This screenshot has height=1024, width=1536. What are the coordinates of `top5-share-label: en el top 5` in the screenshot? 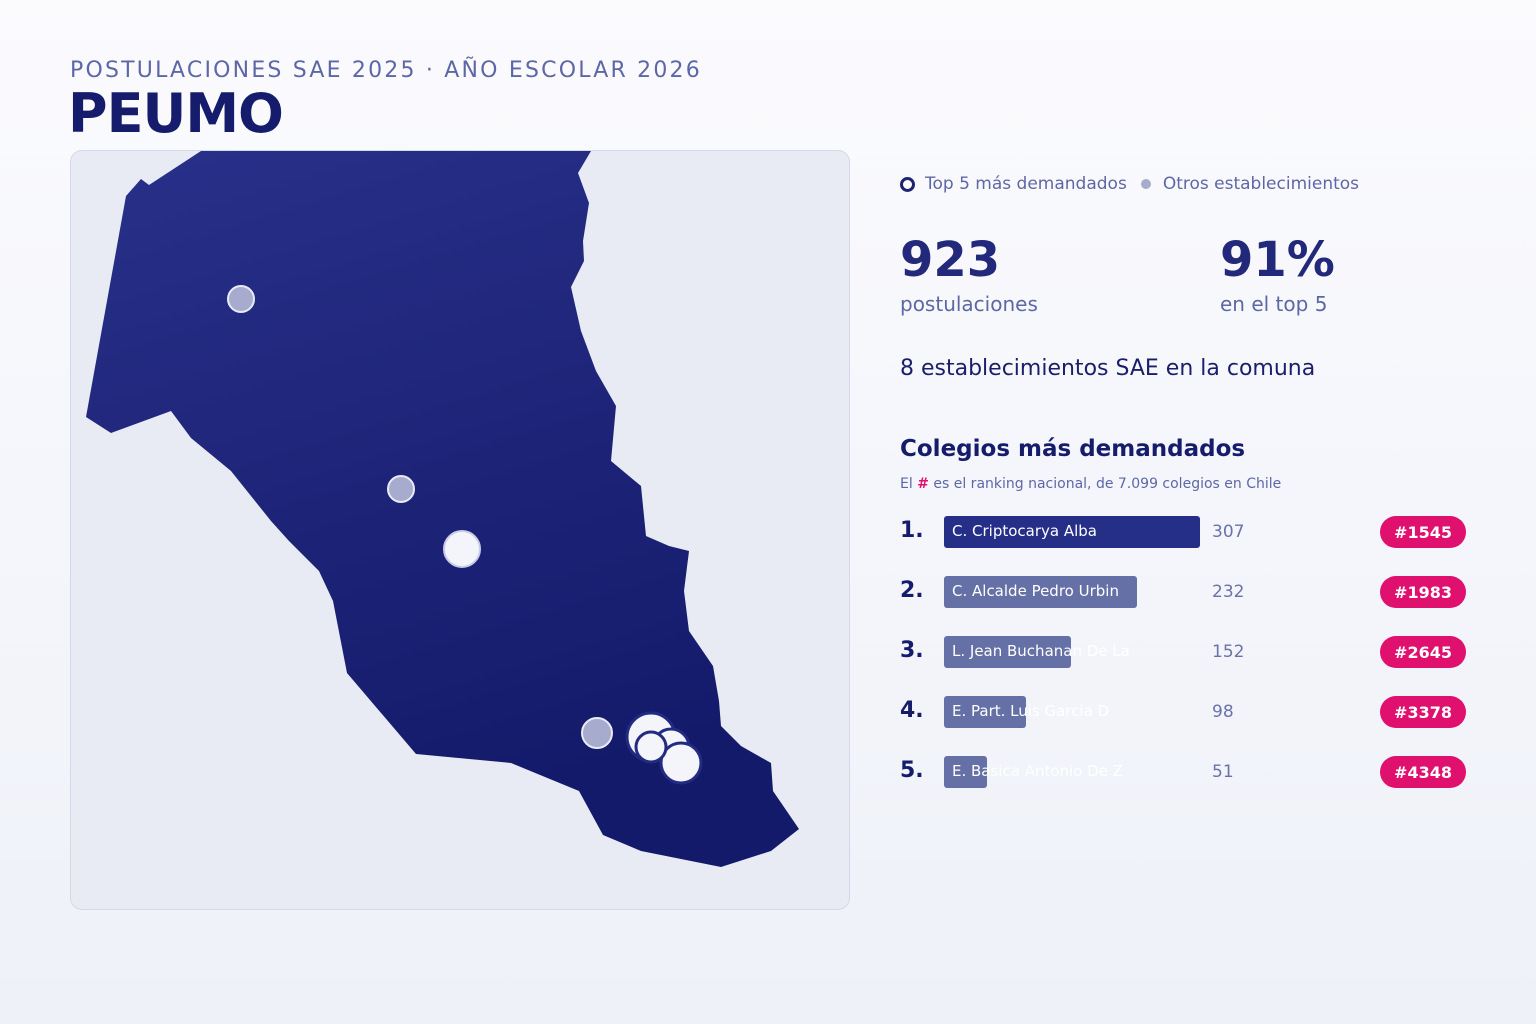 It's located at (1274, 304).